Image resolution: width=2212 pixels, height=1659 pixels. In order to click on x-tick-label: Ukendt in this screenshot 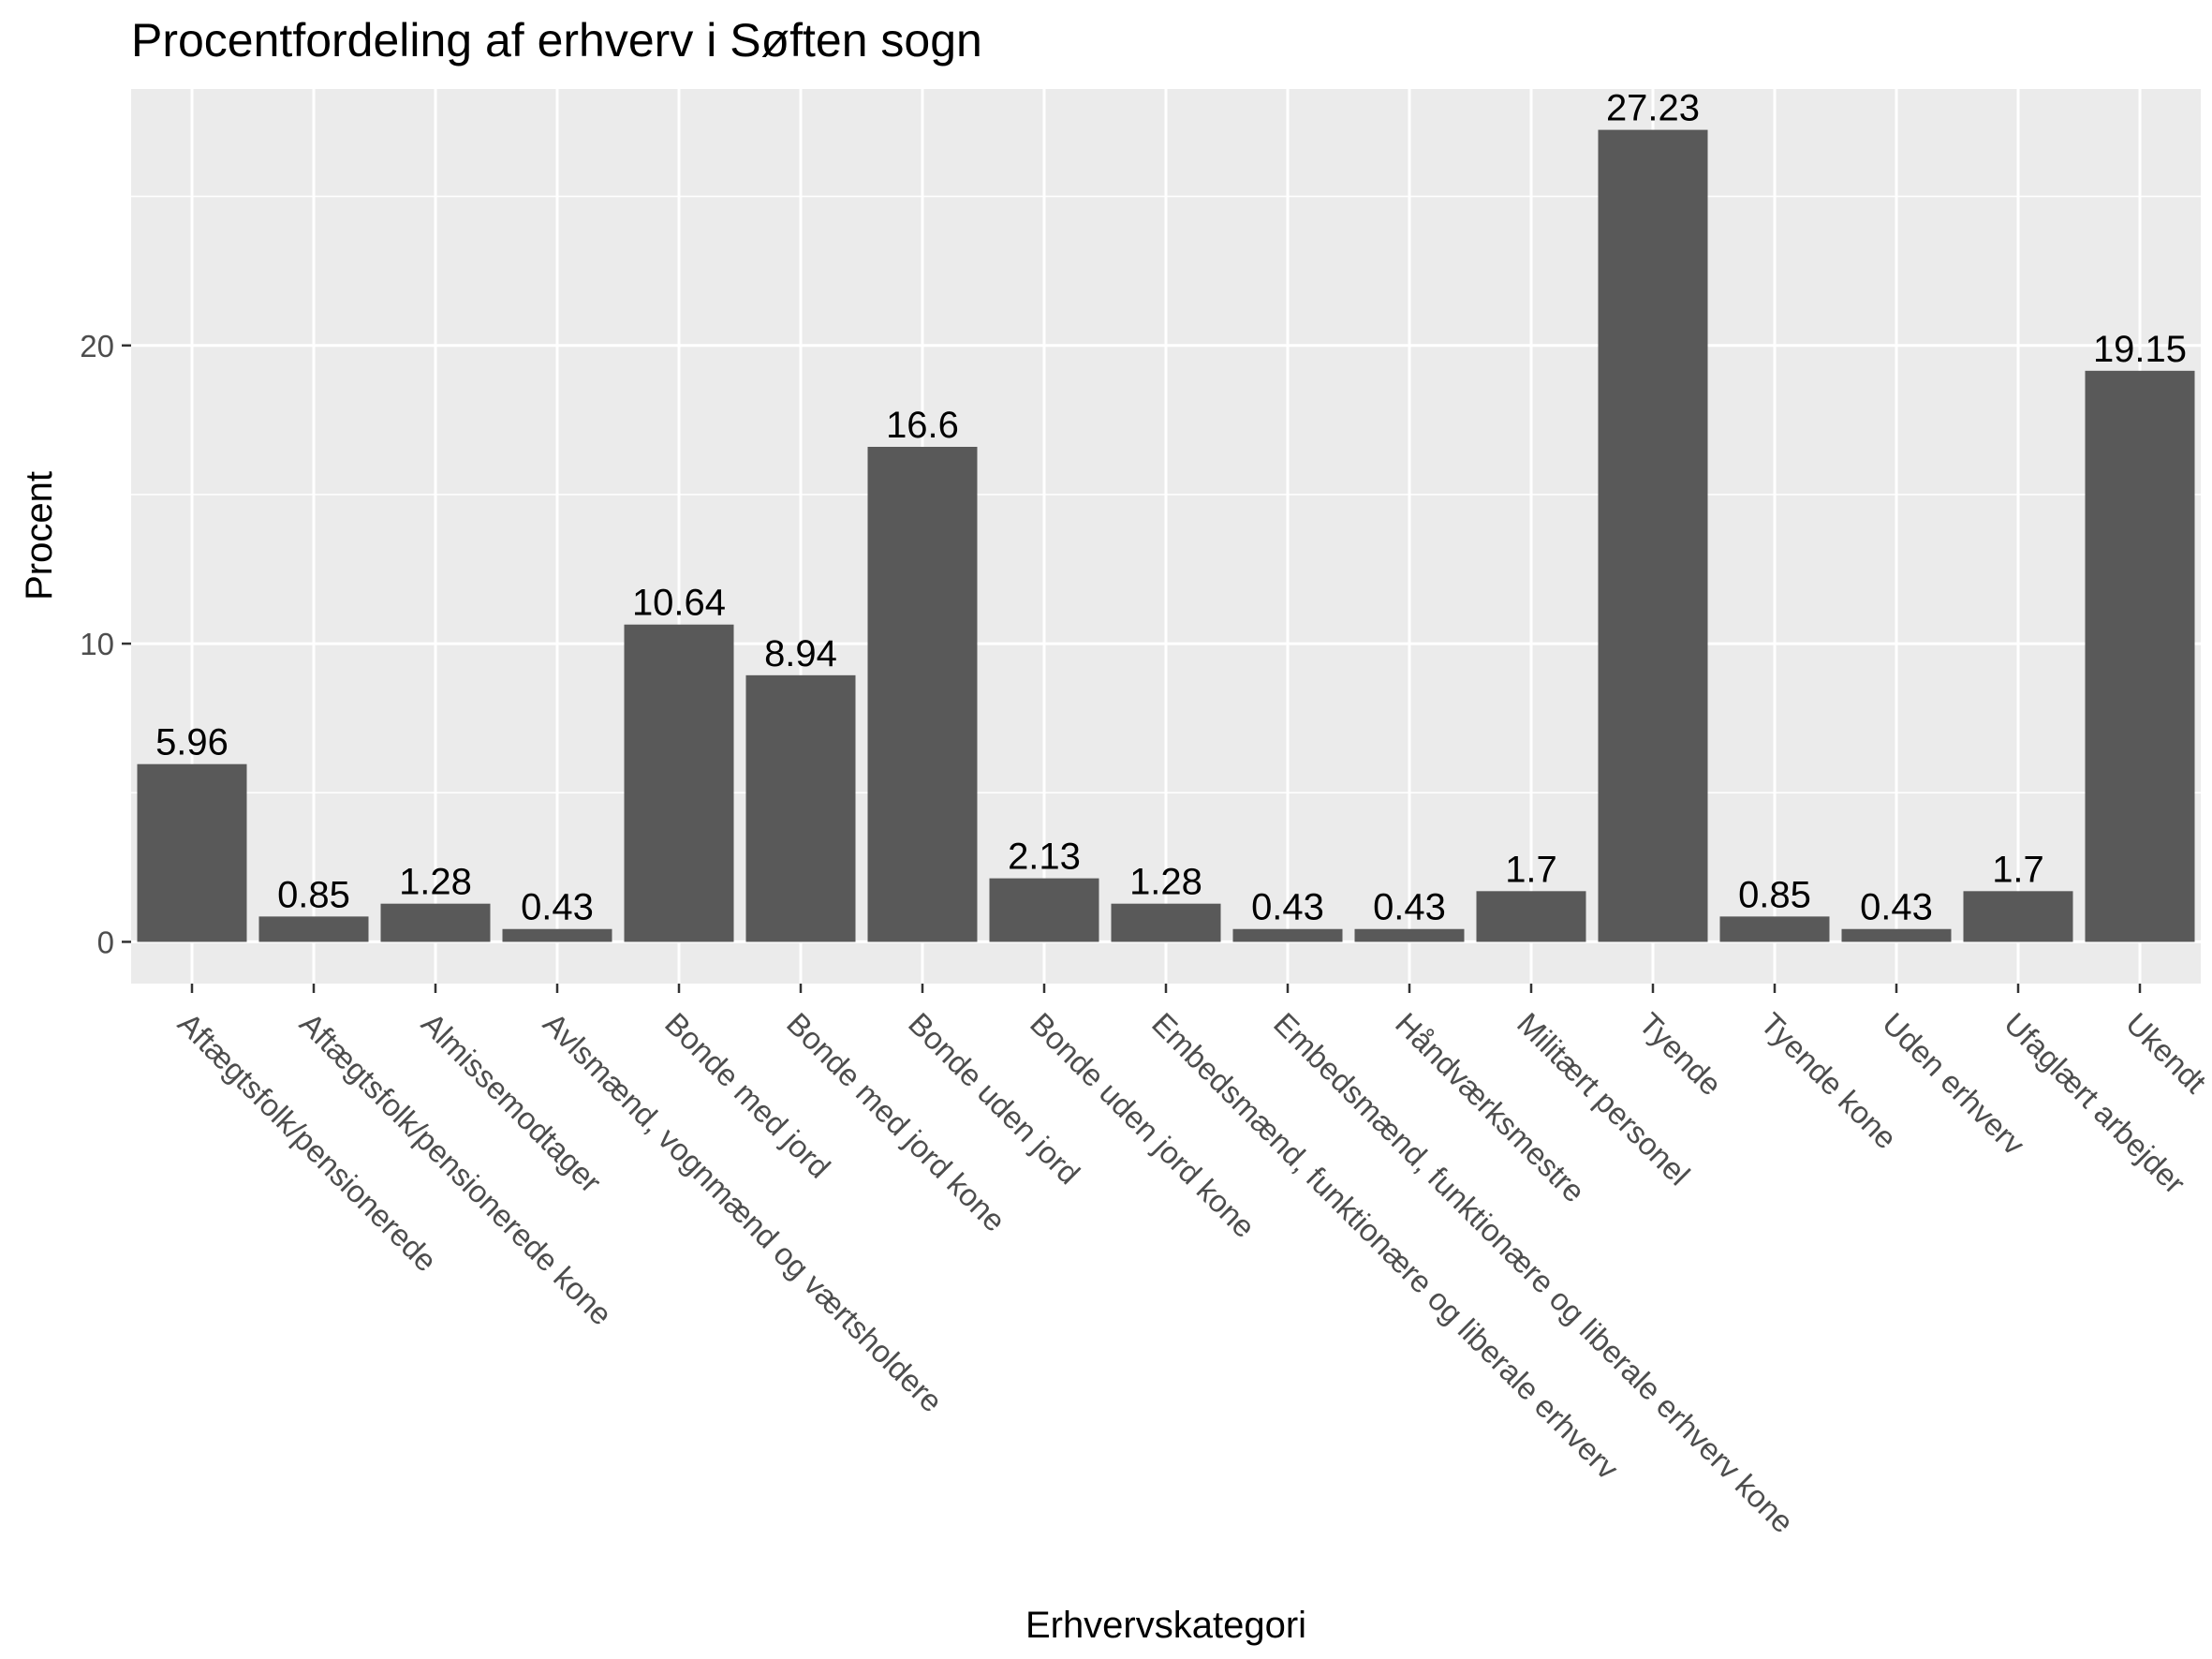, I will do `click(2165, 1053)`.